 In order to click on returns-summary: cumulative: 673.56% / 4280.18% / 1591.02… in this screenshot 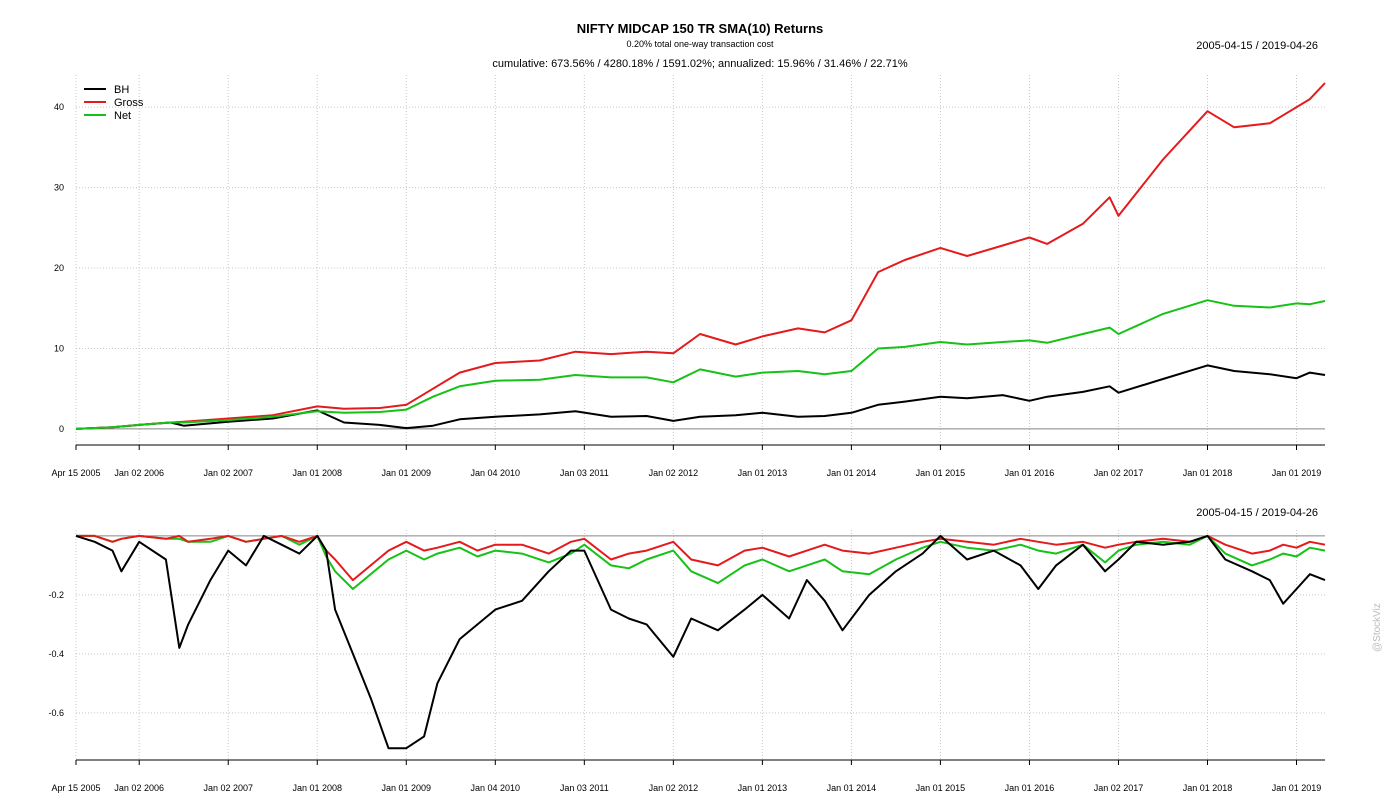, I will do `click(700, 64)`.